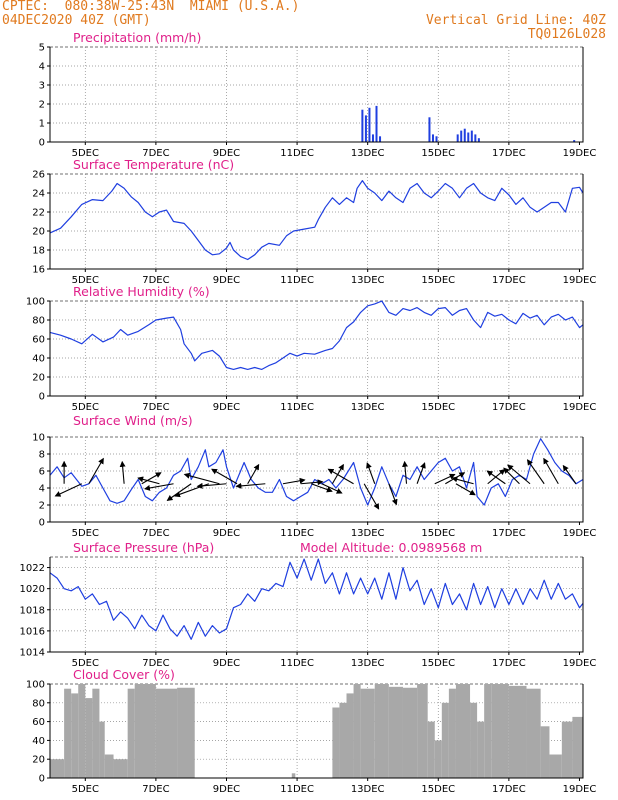  I want to click on panel-6-xtick-label: 13DEC, so click(368, 789).